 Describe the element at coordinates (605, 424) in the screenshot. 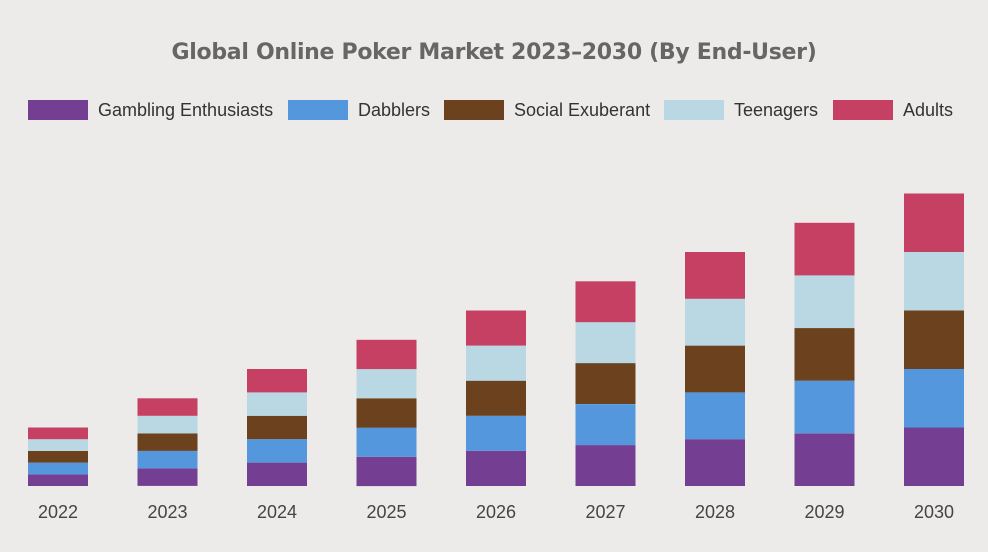

I see `bar-segment-2027-dabblers` at that location.